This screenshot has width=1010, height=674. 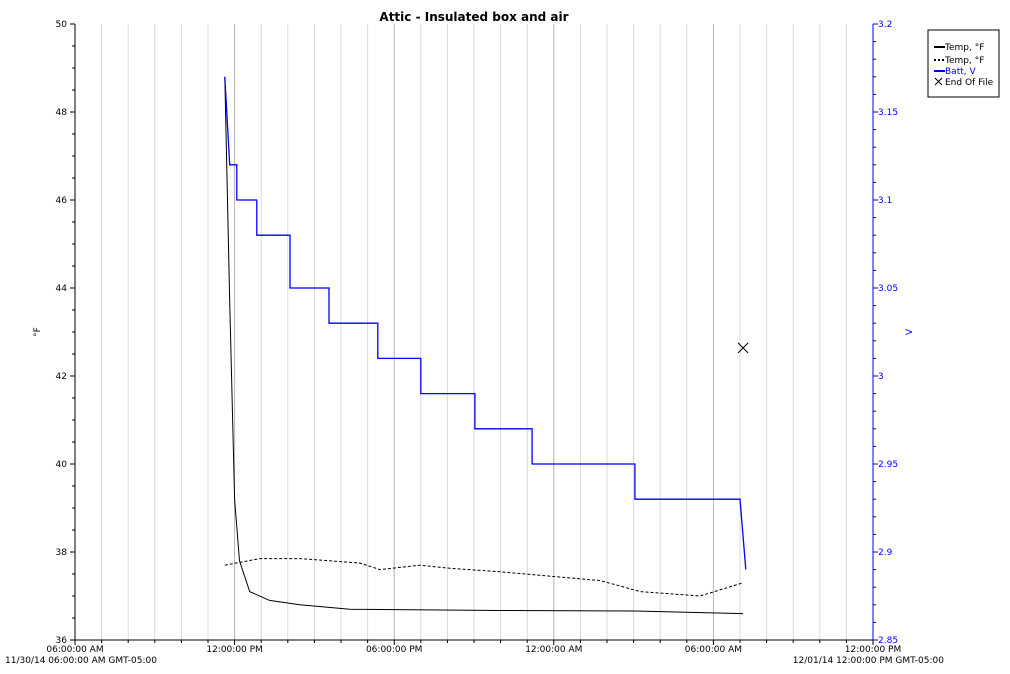 I want to click on y-left-tick-label: 46, so click(x=62, y=201).